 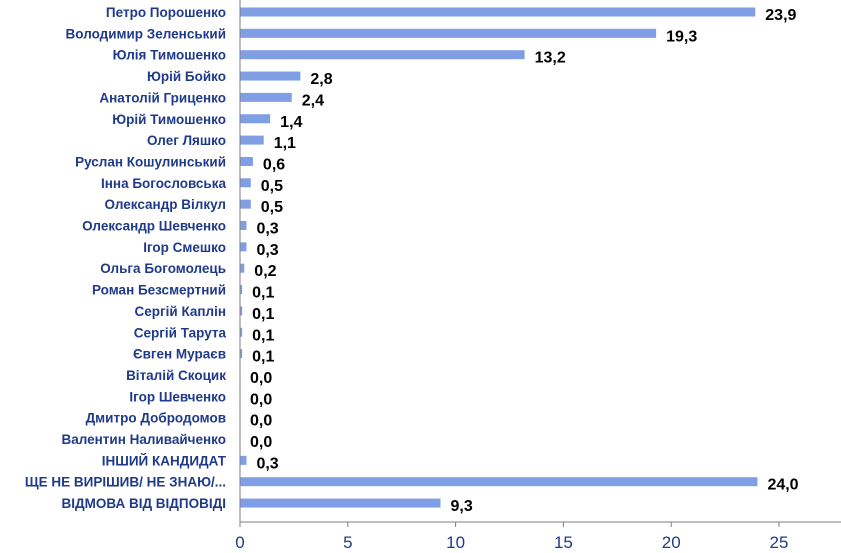 I want to click on category-label: Юлія Тимошенко, so click(x=169, y=55).